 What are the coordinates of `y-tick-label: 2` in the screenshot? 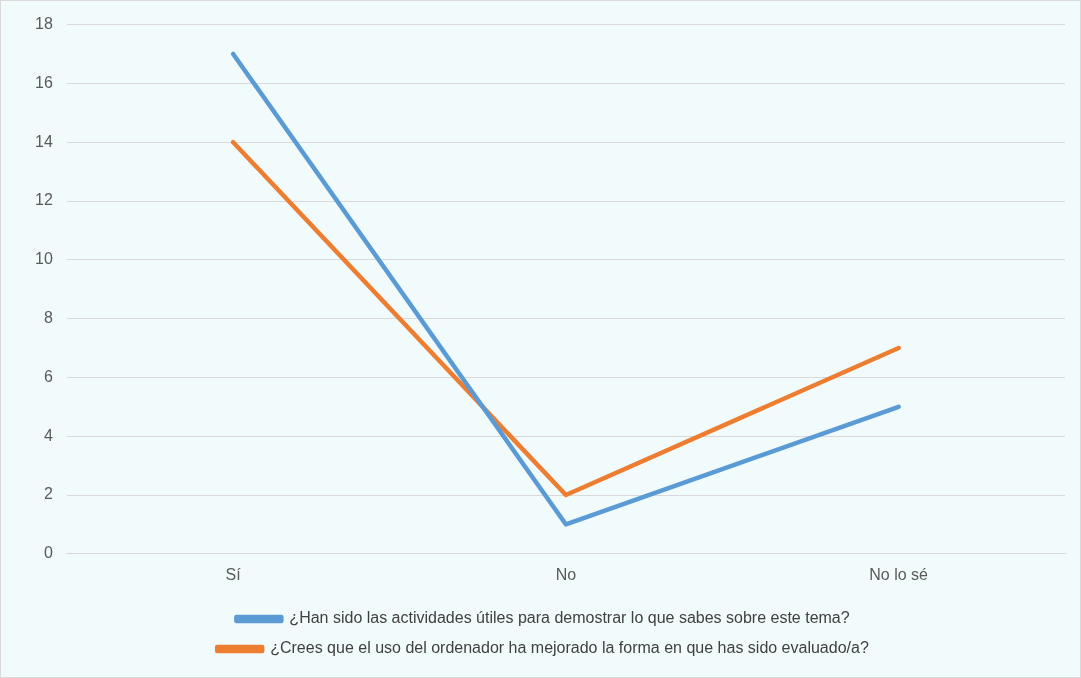 It's located at (48, 494).